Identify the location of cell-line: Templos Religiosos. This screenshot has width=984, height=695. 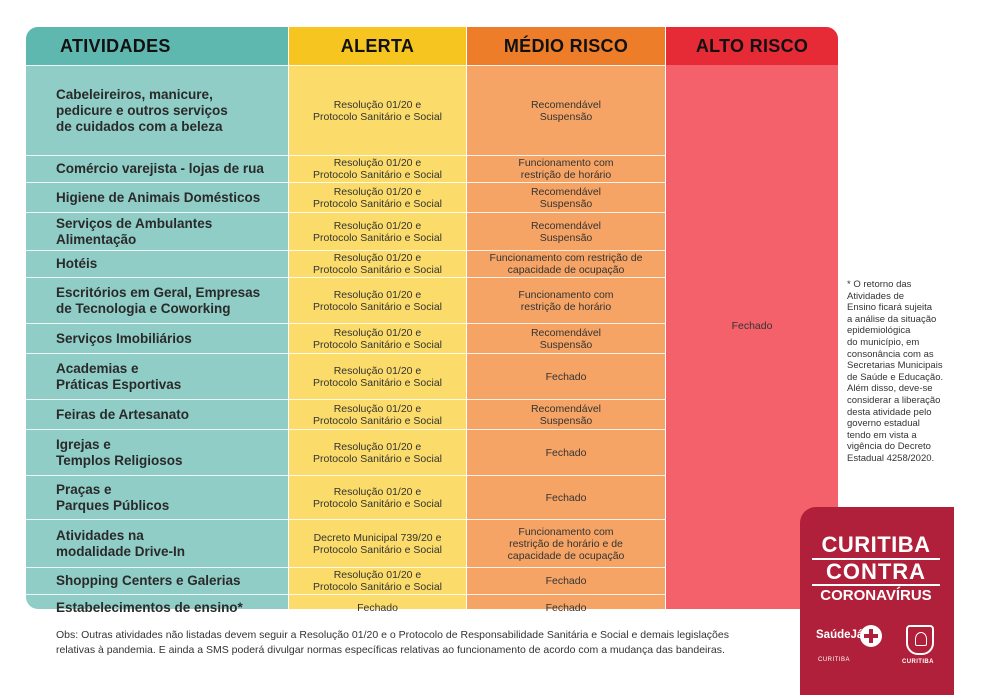
(119, 460).